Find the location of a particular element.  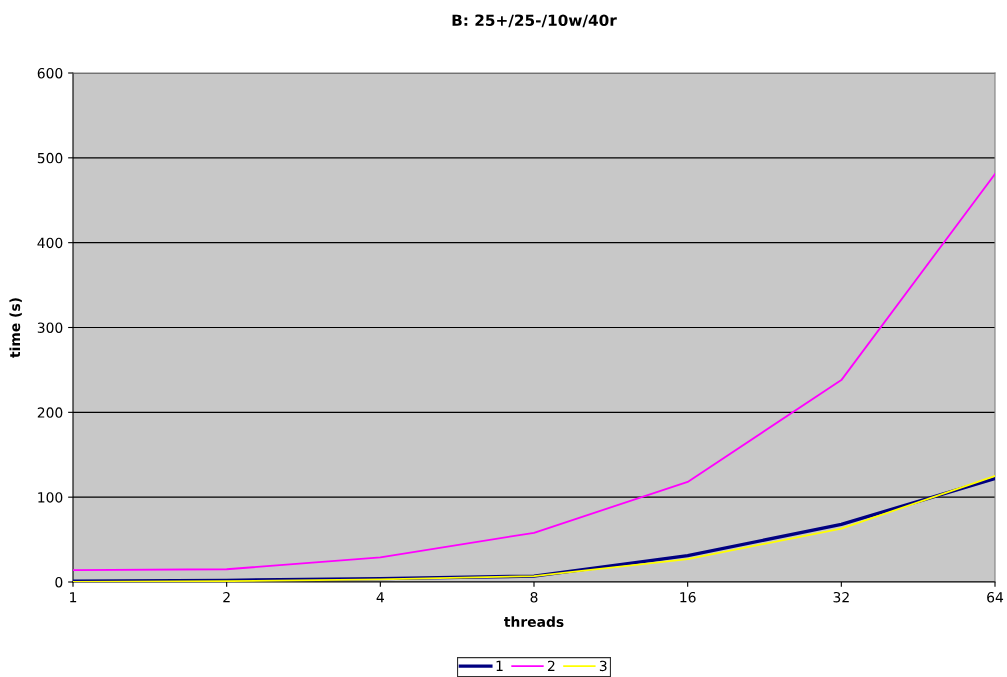

x-tick-label: 8 is located at coordinates (534, 597).